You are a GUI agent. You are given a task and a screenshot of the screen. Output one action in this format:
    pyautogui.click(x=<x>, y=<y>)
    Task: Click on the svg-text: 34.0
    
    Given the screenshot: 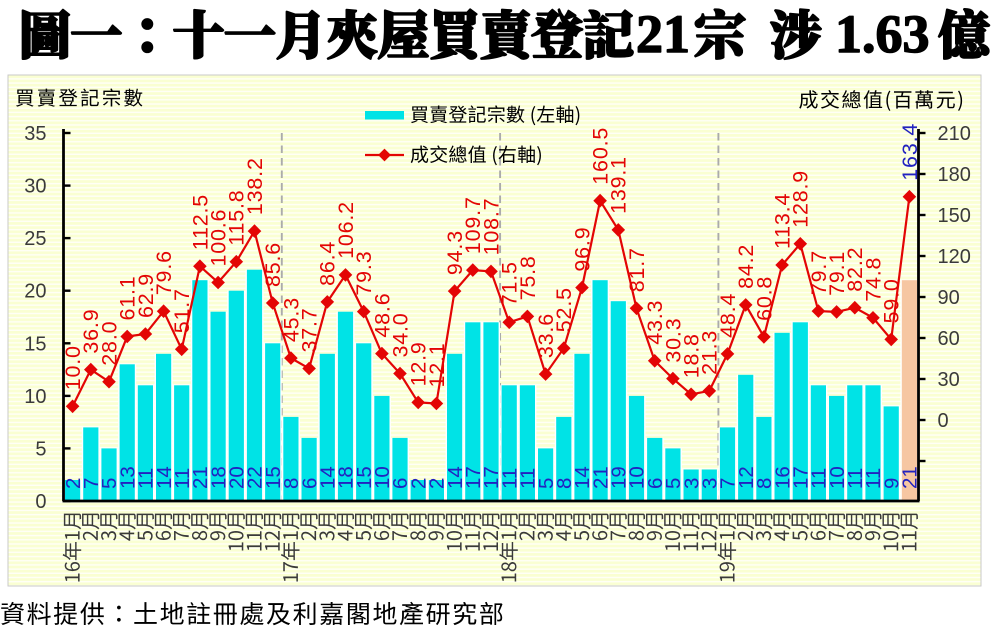 What is the action you would take?
    pyautogui.click(x=400, y=334)
    